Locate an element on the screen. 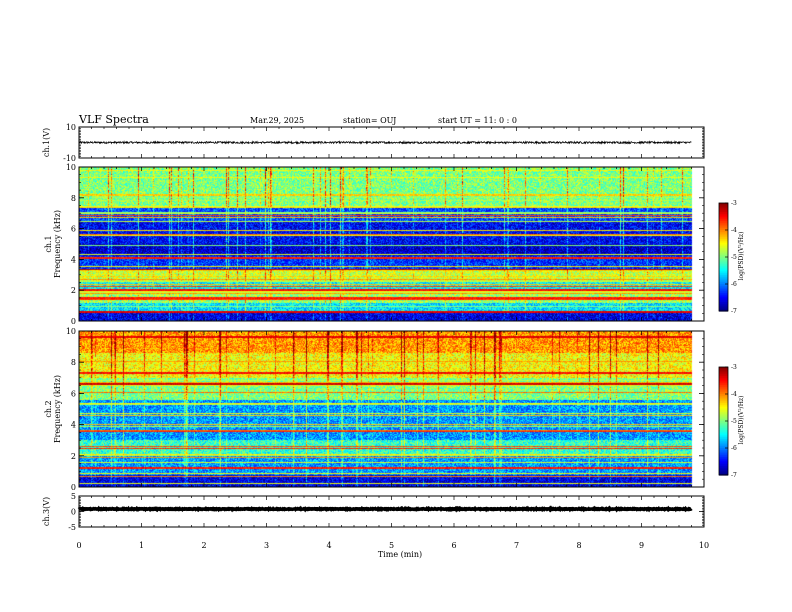 This screenshot has width=792, height=612. ch1-spectrogram-y-tick-label: 2 is located at coordinates (73, 290).